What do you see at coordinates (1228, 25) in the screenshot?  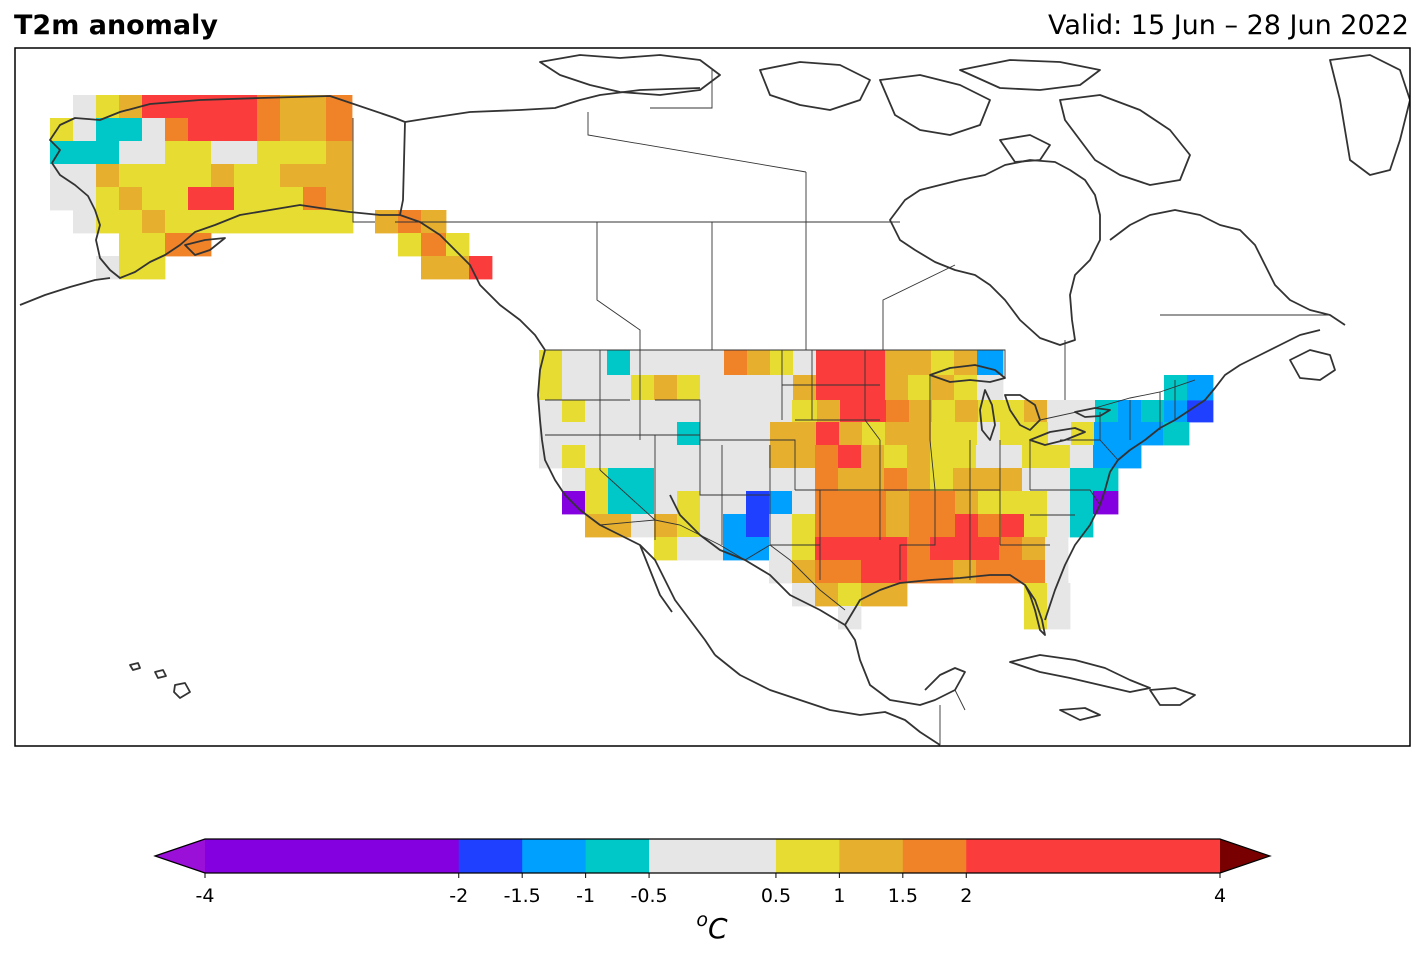 I see `valid-date-label: Valid: 15 Jun – 28 Jun 2022` at bounding box center [1228, 25].